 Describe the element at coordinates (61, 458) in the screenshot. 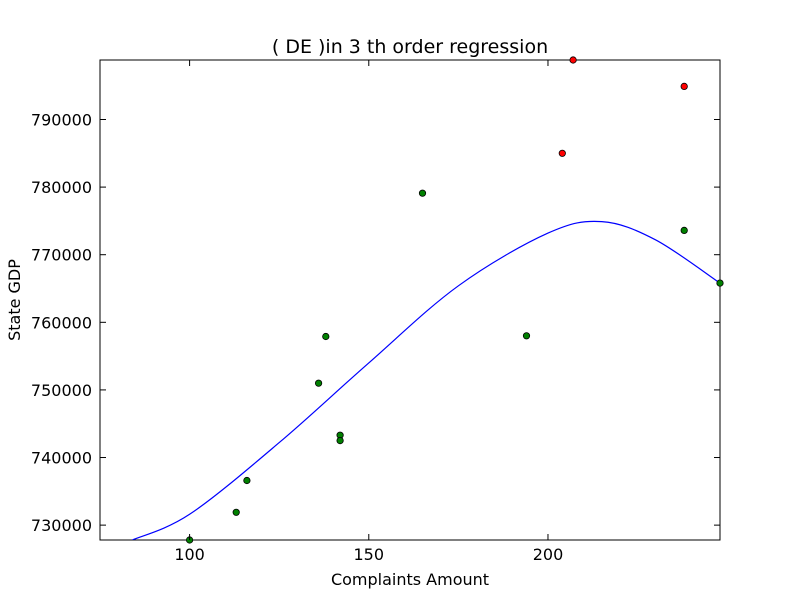

I see `y-tick-label: 740000` at that location.